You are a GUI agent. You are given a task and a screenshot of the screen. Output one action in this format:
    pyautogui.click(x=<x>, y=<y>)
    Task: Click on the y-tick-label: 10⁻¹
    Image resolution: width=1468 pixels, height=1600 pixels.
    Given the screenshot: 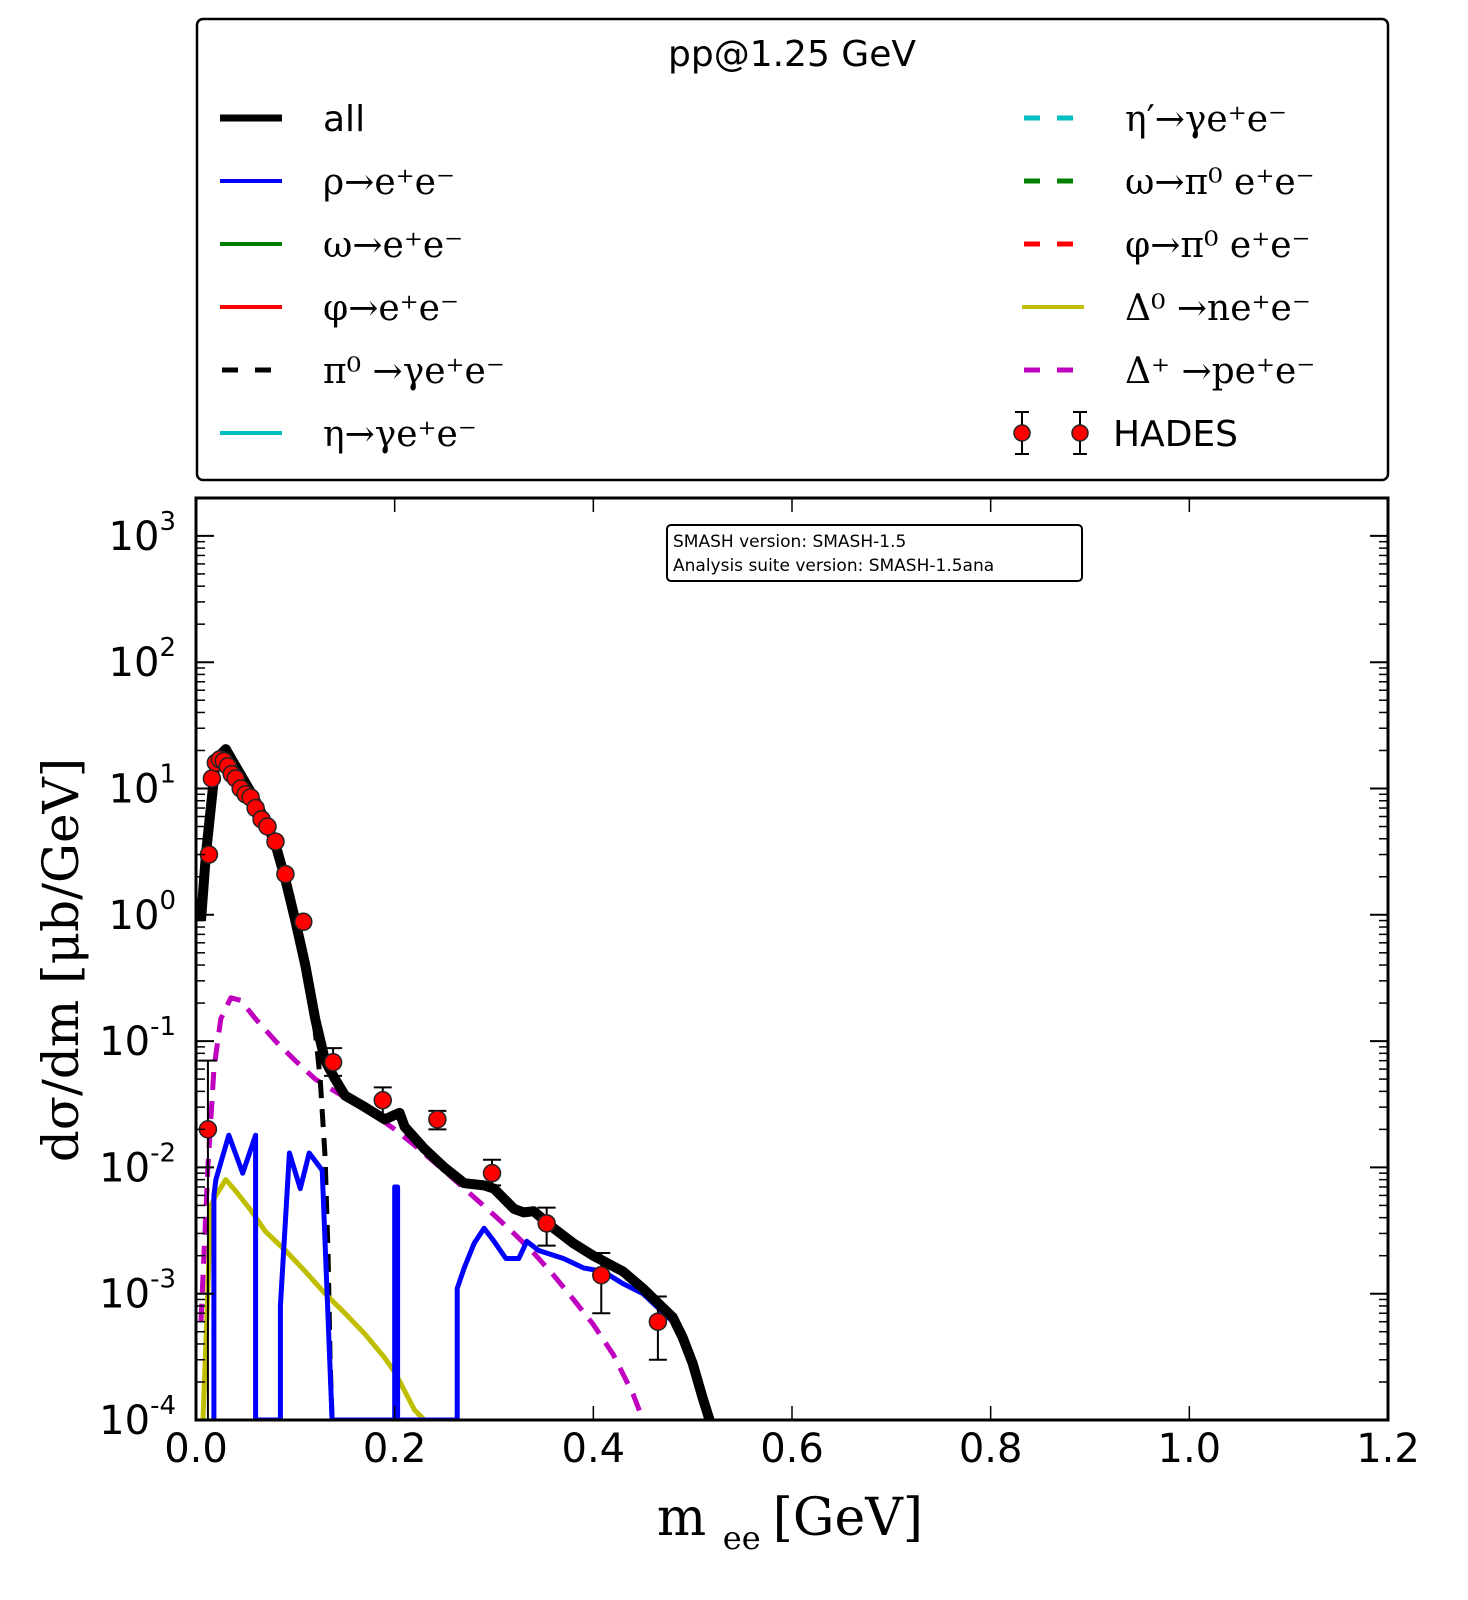 What is the action you would take?
    pyautogui.click(x=137, y=1038)
    